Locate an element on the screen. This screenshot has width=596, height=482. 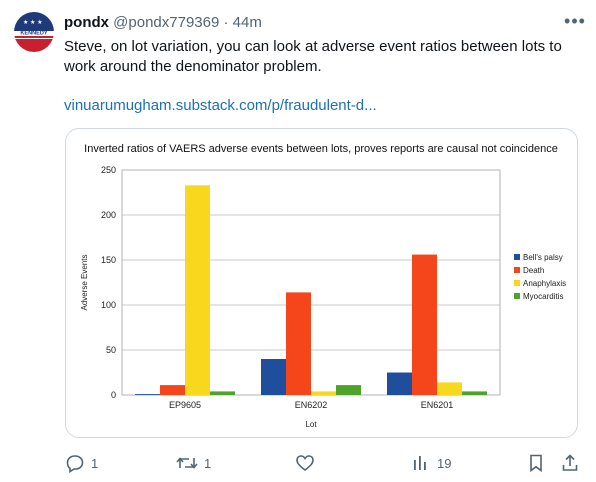
share-icon is located at coordinates (570, 462).